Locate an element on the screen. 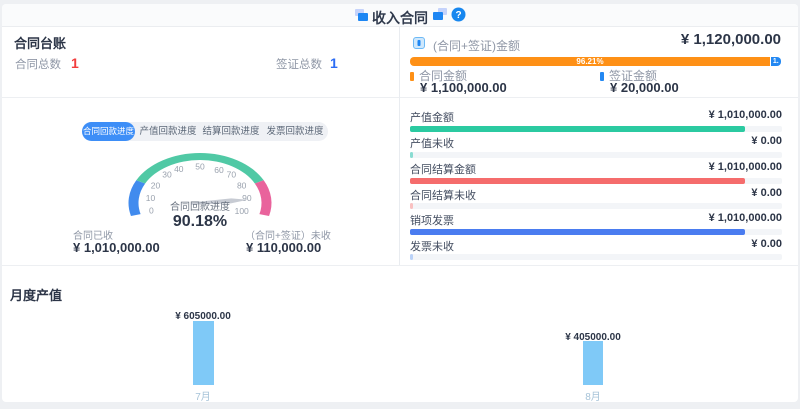 Image resolution: width=800 pixels, height=409 pixels. svg-text: 90 is located at coordinates (247, 198).